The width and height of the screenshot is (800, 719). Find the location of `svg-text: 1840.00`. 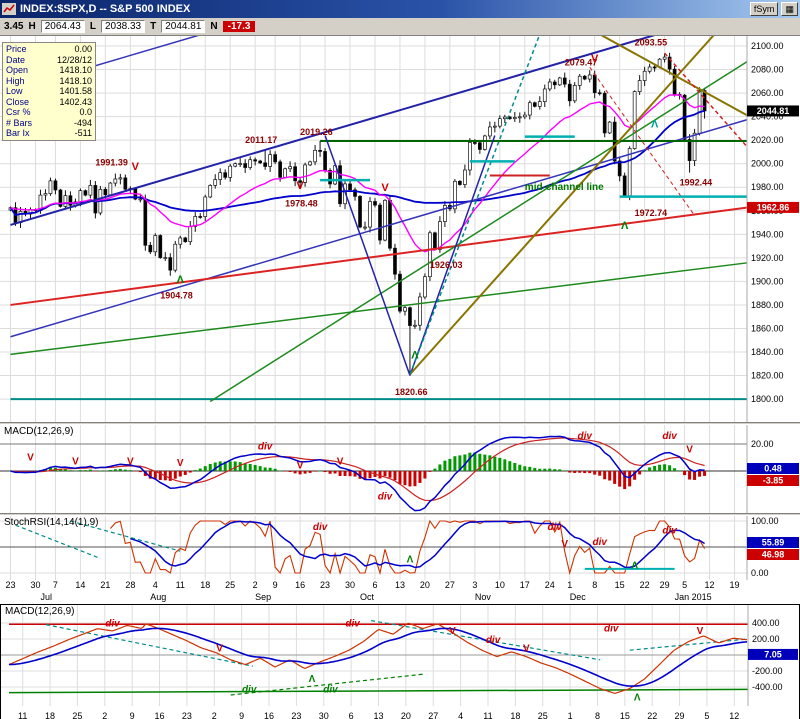

svg-text: 1840.00 is located at coordinates (767, 352).